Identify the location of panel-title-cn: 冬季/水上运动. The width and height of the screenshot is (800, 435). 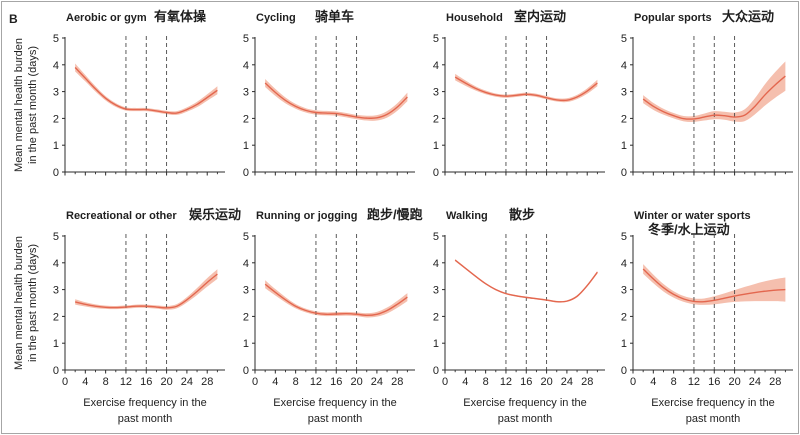
(689, 229).